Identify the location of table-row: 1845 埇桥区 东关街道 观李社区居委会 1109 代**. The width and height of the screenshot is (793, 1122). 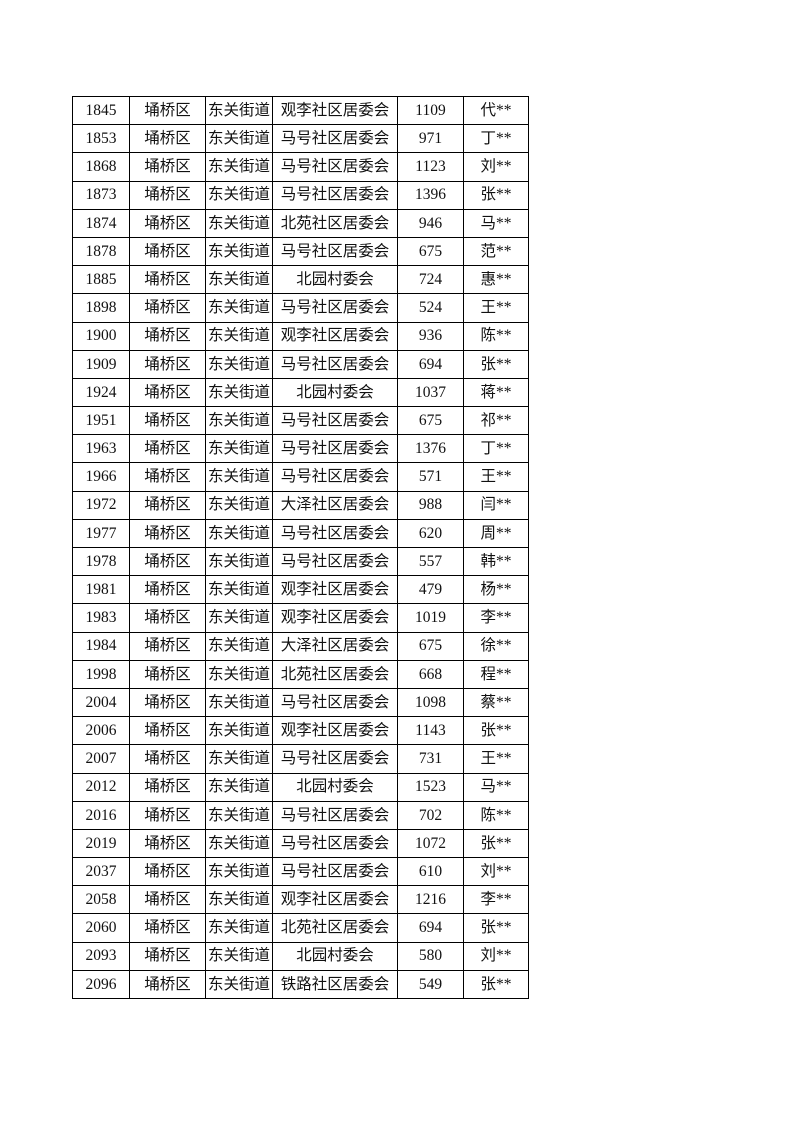
(300, 110).